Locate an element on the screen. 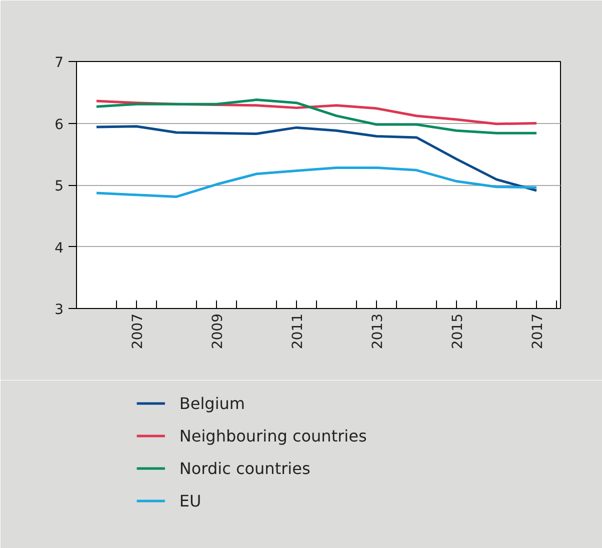  x-tick-label: 2015 is located at coordinates (458, 331).